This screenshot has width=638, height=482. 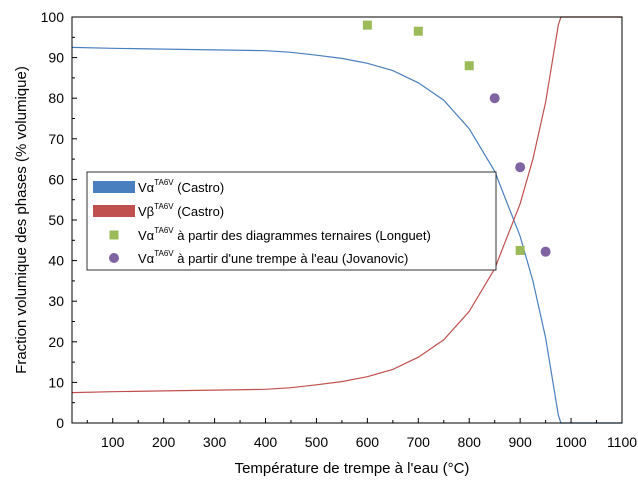 I want to click on y-tick-label: 100, so click(x=53, y=17).